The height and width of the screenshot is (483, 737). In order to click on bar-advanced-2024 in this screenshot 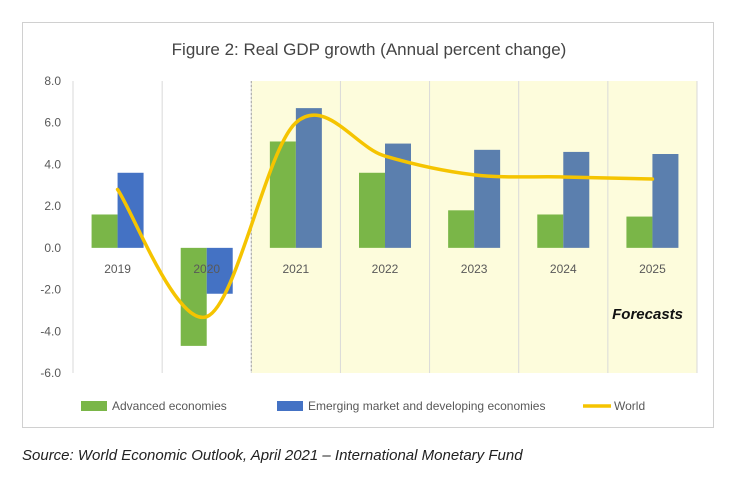, I will do `click(550, 231)`.